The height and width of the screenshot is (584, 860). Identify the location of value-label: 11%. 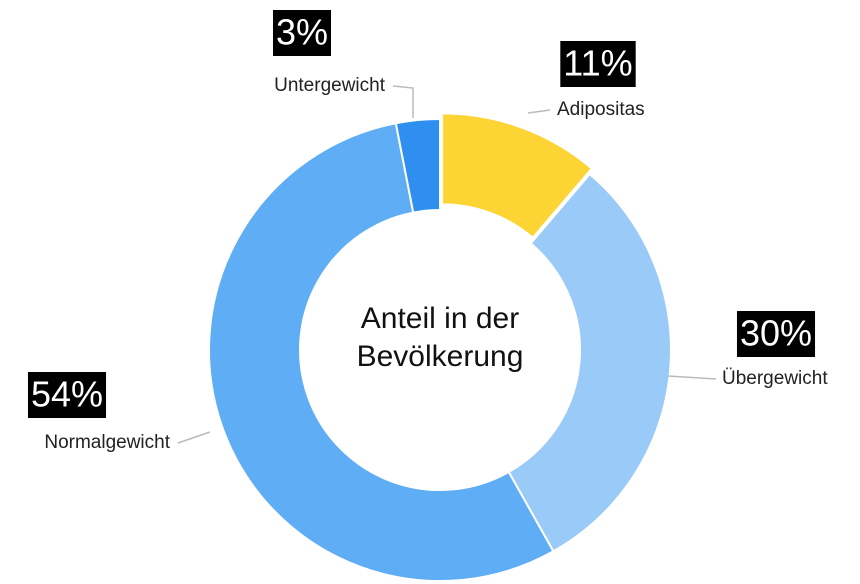
(597, 63).